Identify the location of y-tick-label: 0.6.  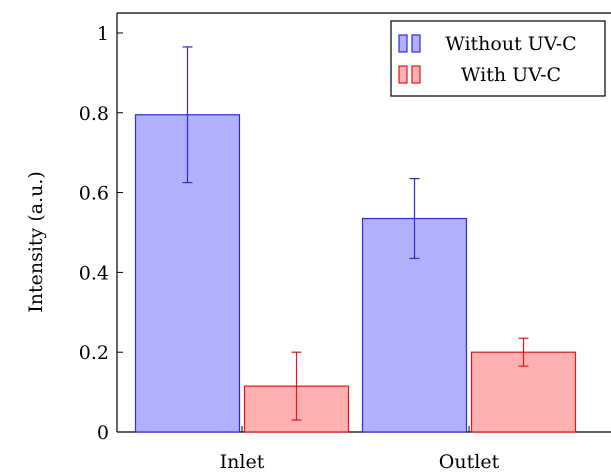
(94, 194).